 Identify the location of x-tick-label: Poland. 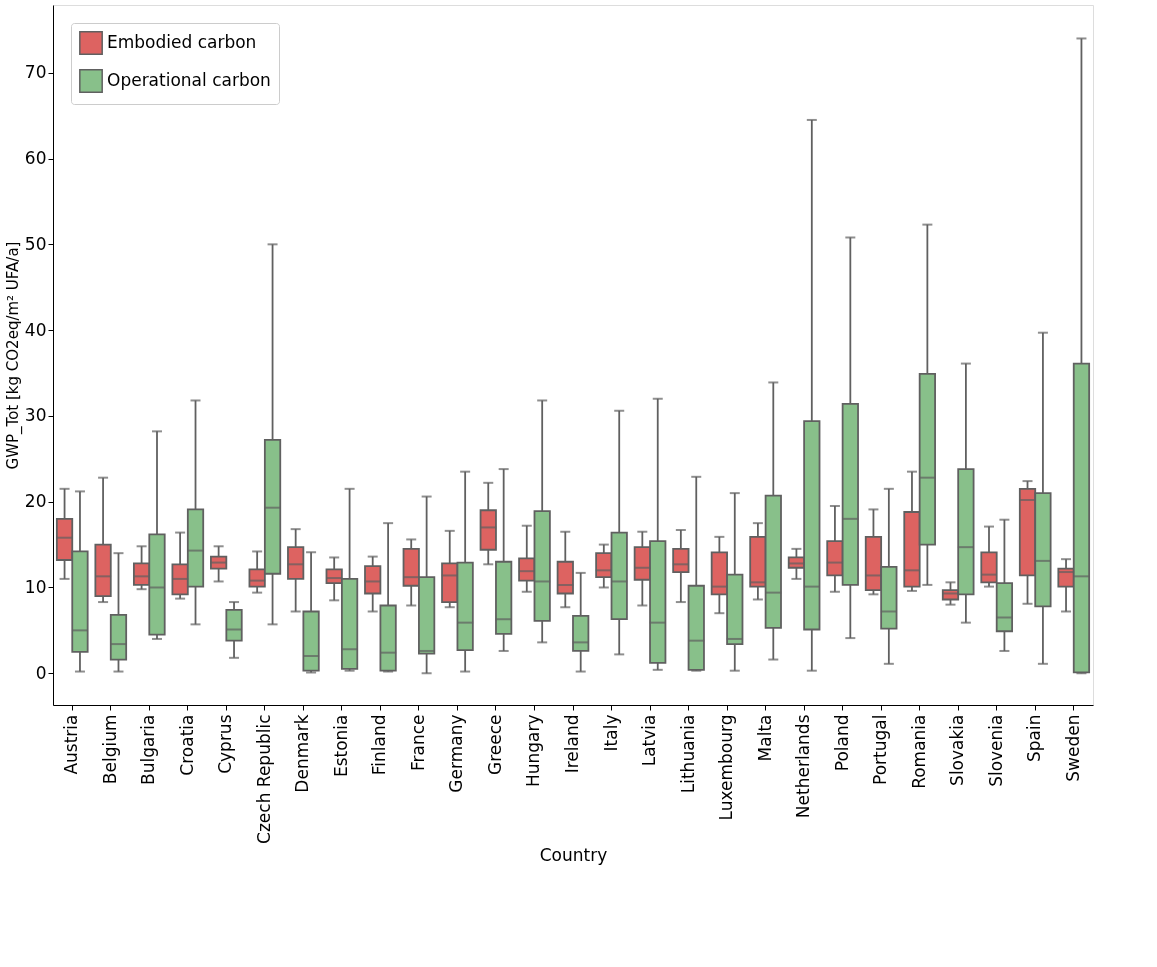
(841, 743).